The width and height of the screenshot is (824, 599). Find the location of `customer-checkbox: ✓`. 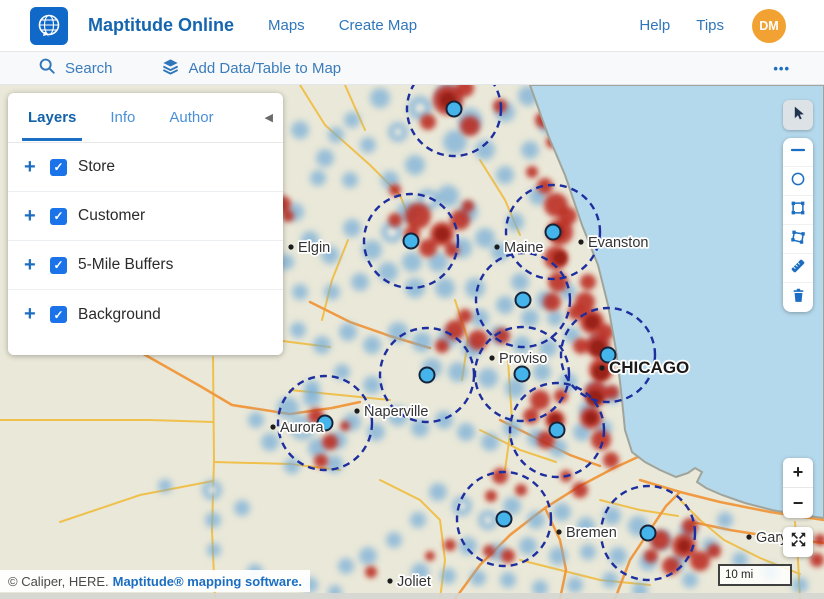

customer-checkbox: ✓ is located at coordinates (58, 216).